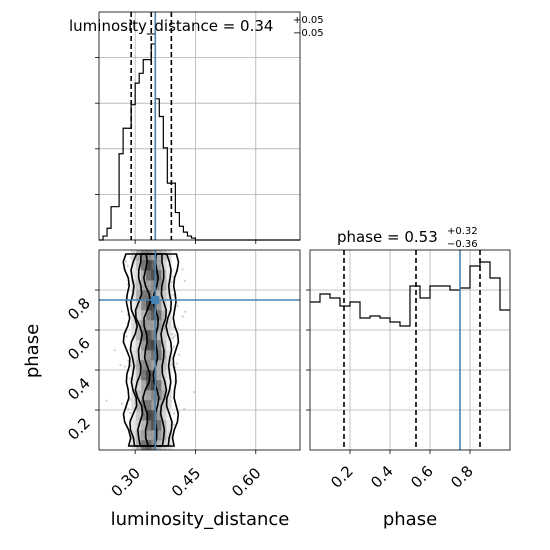 The width and height of the screenshot is (550, 550). Describe the element at coordinates (246, 482) in the screenshot. I see `joint-x-tick-label-2: 0.60` at that location.